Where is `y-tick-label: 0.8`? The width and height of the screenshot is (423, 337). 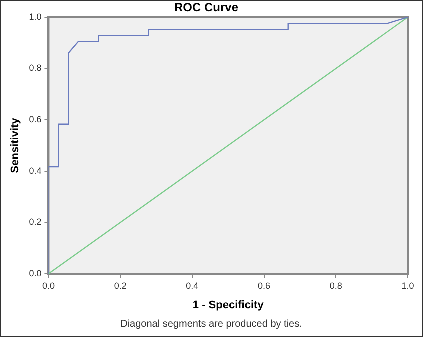
y-tick-label: 0.8 is located at coordinates (35, 68).